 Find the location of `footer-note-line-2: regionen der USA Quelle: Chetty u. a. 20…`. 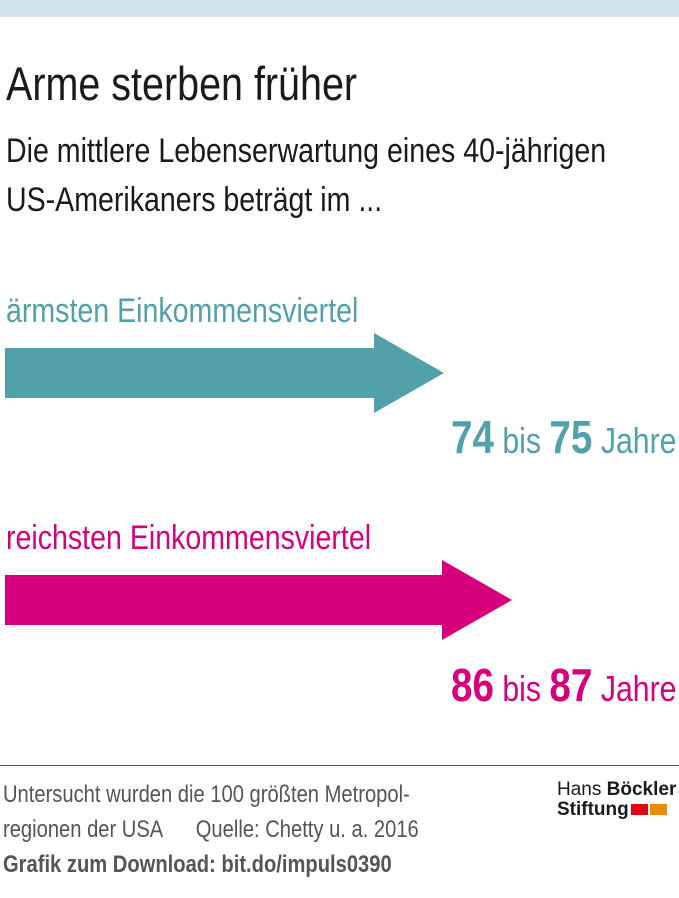

footer-note-line-2: regionen der USA Quelle: Chetty u. a. 20… is located at coordinates (211, 829).